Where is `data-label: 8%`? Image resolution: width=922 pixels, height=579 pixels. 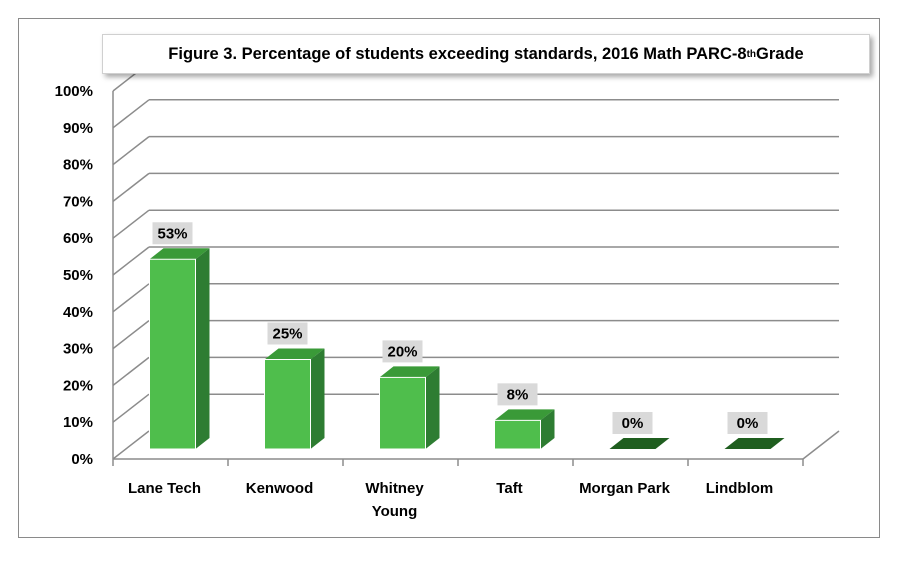
data-label: 8% is located at coordinates (518, 394).